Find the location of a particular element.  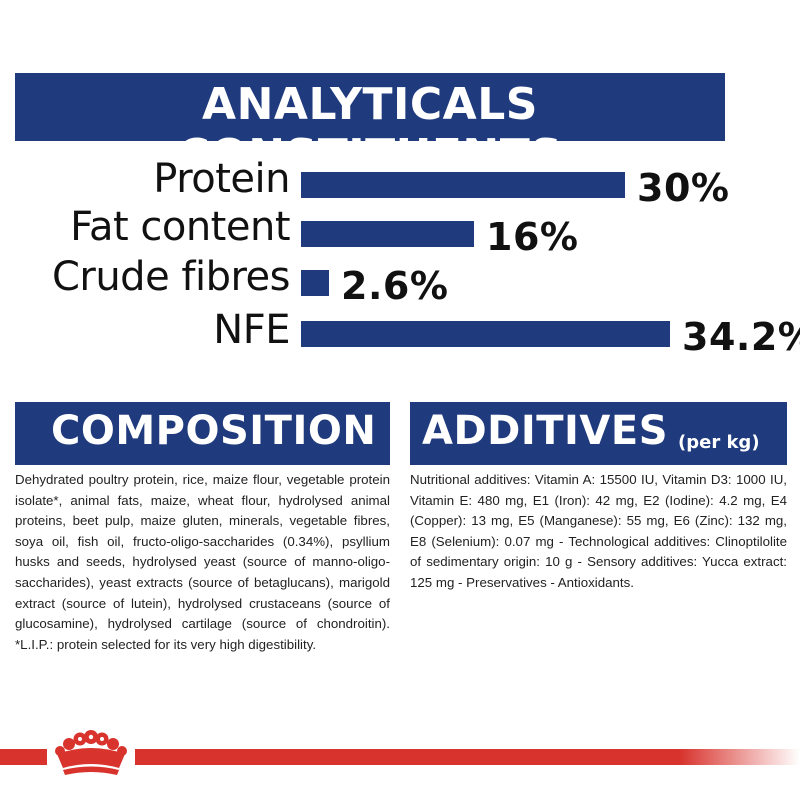

additives-banner: ADDITIVES (per kg) is located at coordinates (598, 433).